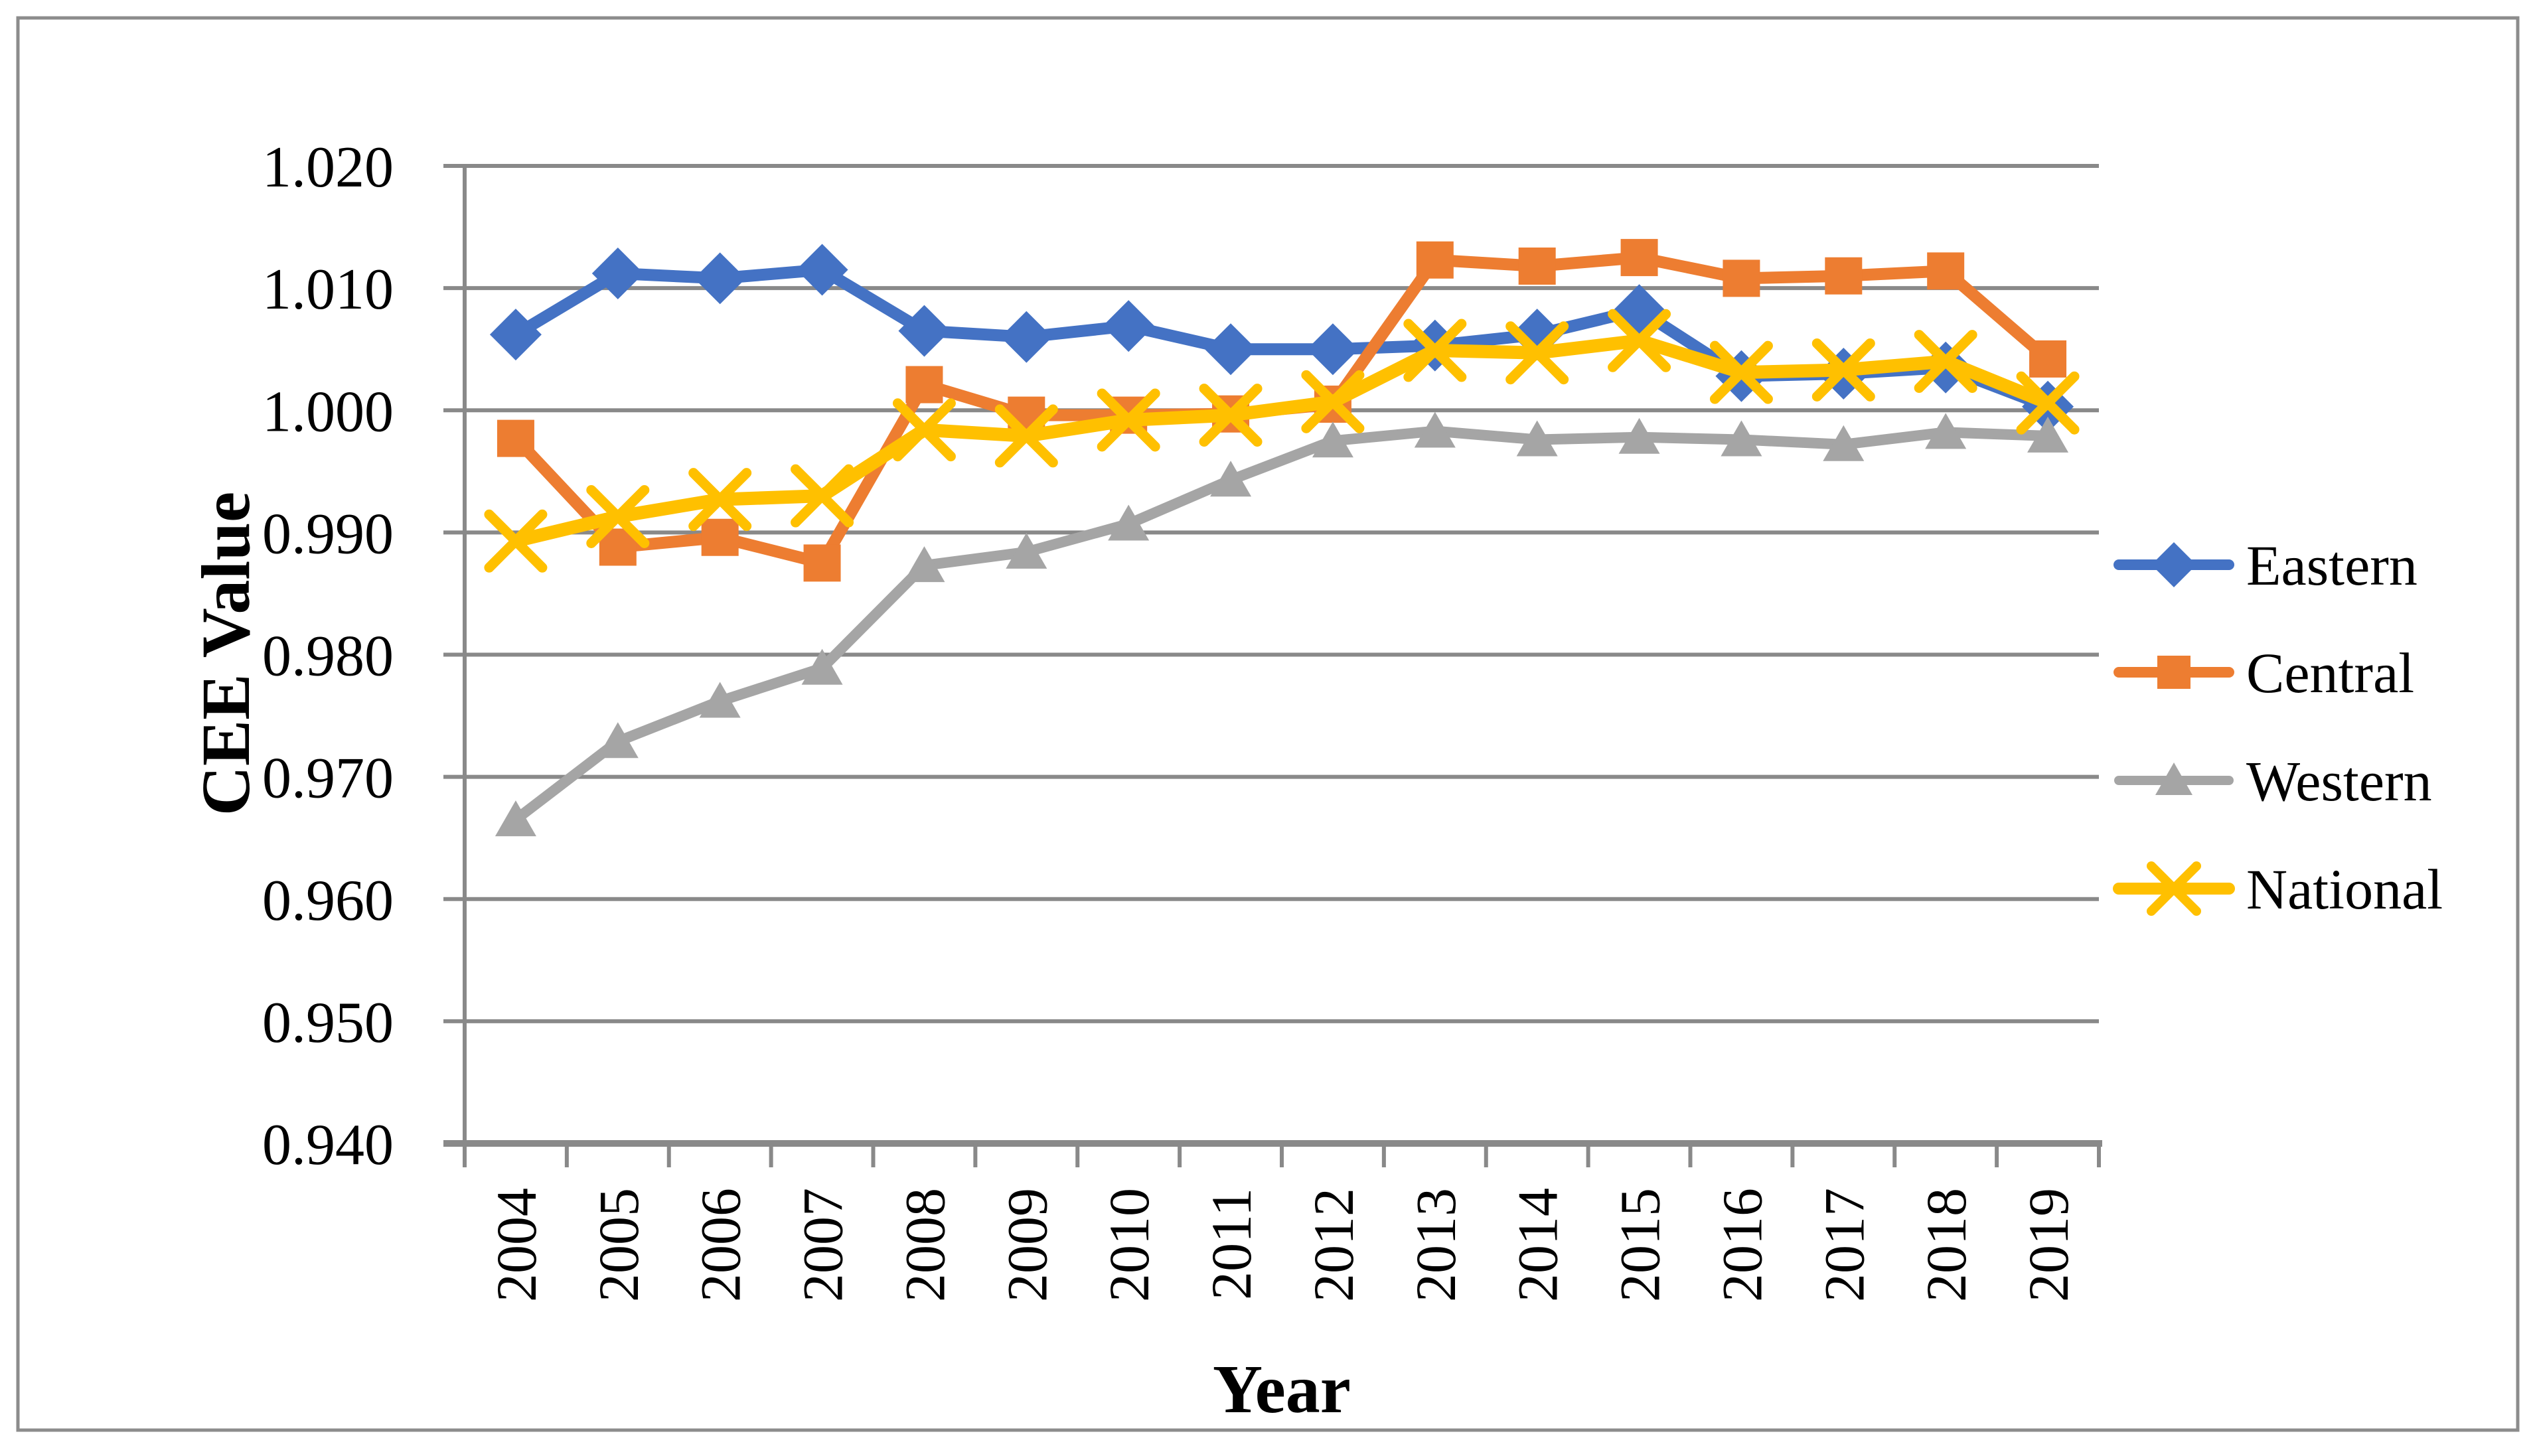 The height and width of the screenshot is (1456, 2535). I want to click on x-tick-label: 2019, so click(2048, 1245).